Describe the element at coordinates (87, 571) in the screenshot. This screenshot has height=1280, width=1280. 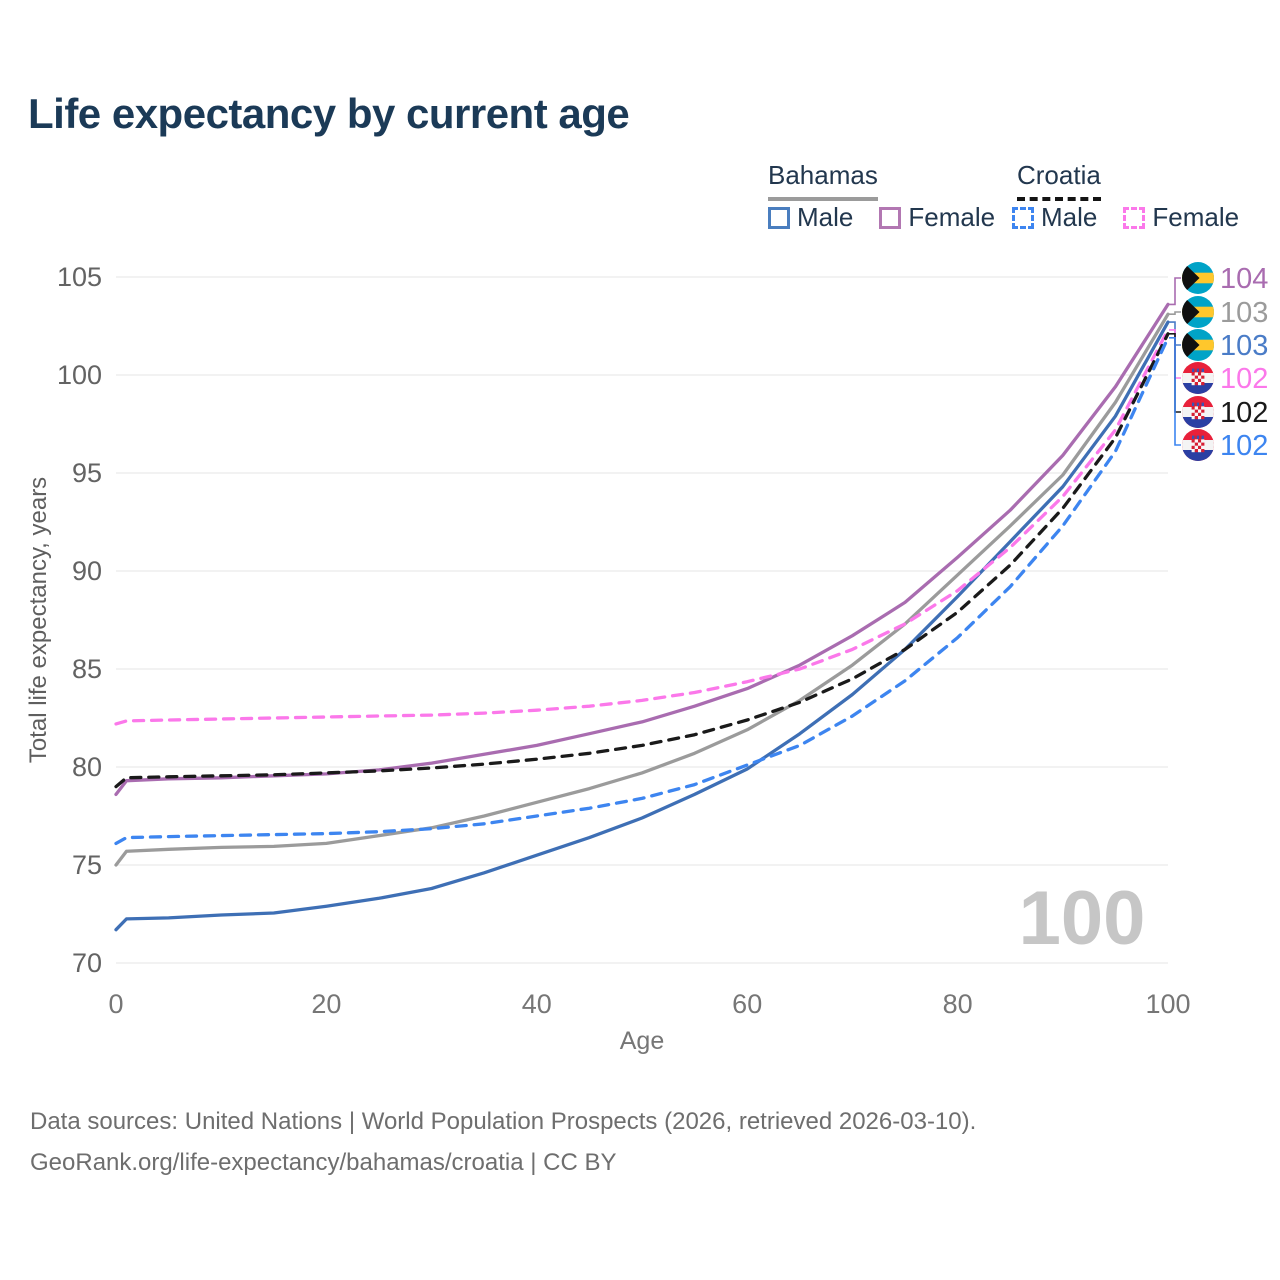
I see `y-tick-label: 90` at that location.